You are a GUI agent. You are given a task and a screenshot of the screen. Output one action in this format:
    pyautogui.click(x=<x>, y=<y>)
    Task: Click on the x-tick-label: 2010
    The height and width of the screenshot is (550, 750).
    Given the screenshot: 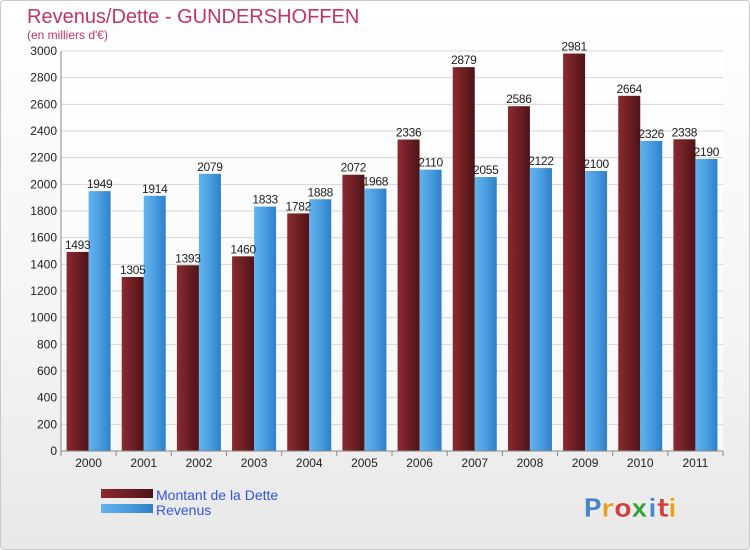 What is the action you would take?
    pyautogui.click(x=640, y=463)
    